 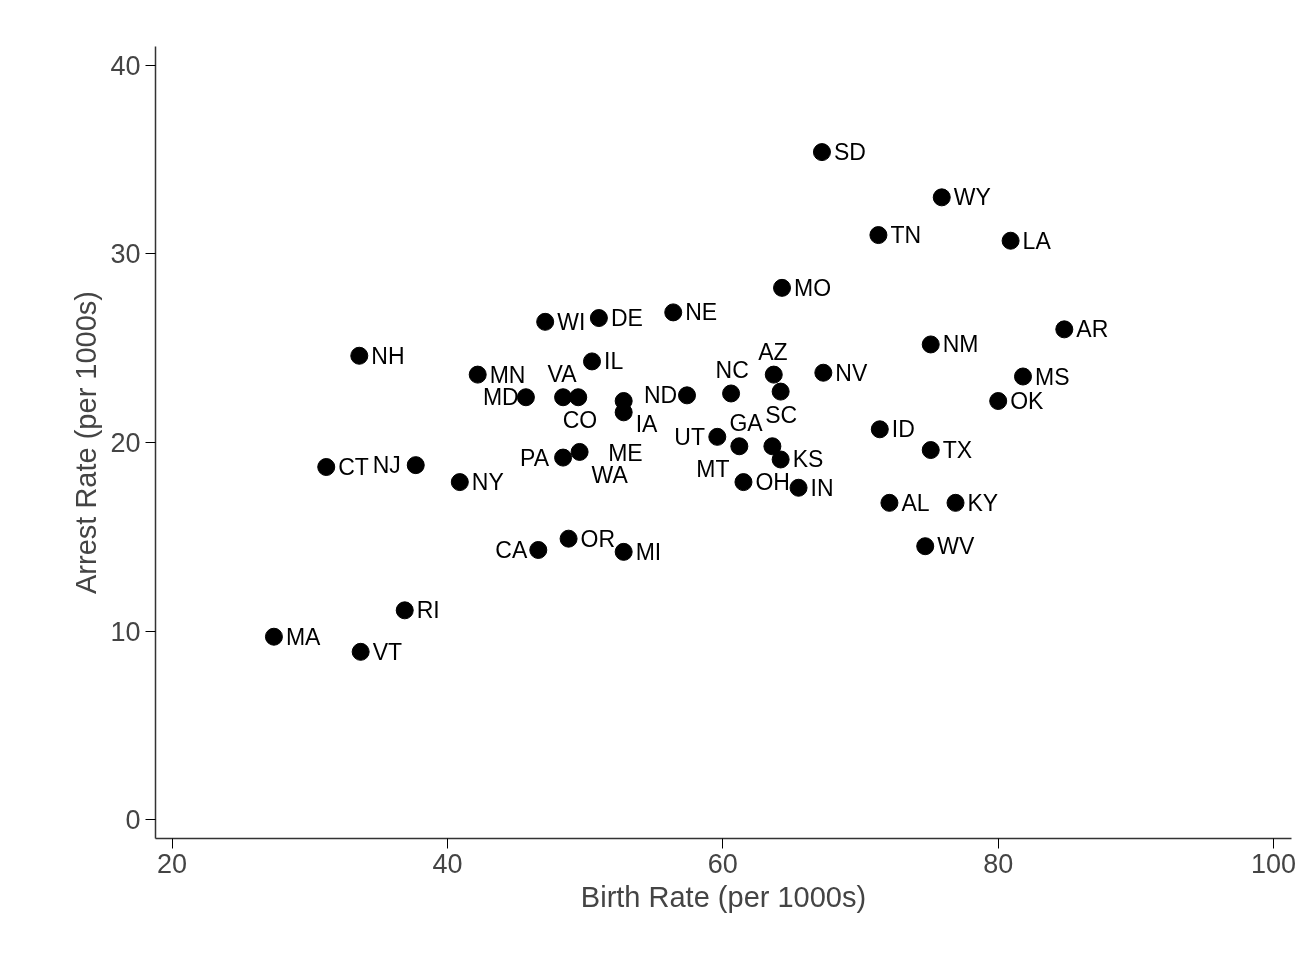 I want to click on annotation: LA, so click(x=1037, y=240).